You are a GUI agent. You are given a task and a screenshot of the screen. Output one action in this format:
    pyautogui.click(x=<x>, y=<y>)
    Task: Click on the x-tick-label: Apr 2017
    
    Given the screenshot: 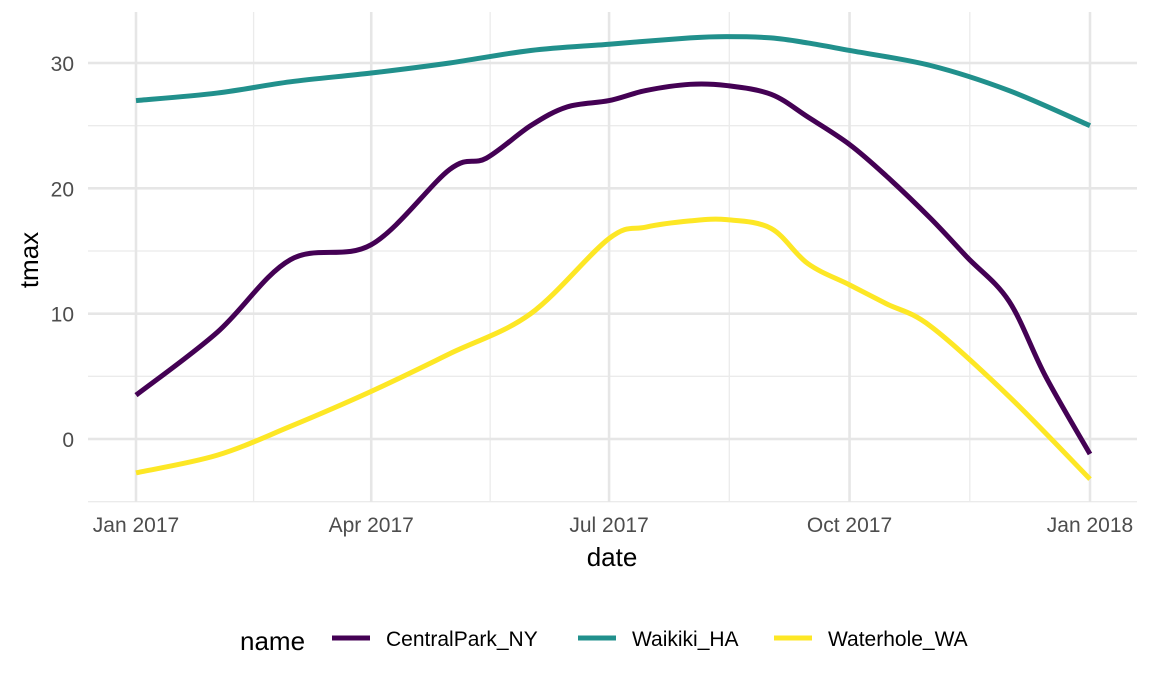 What is the action you would take?
    pyautogui.click(x=371, y=525)
    